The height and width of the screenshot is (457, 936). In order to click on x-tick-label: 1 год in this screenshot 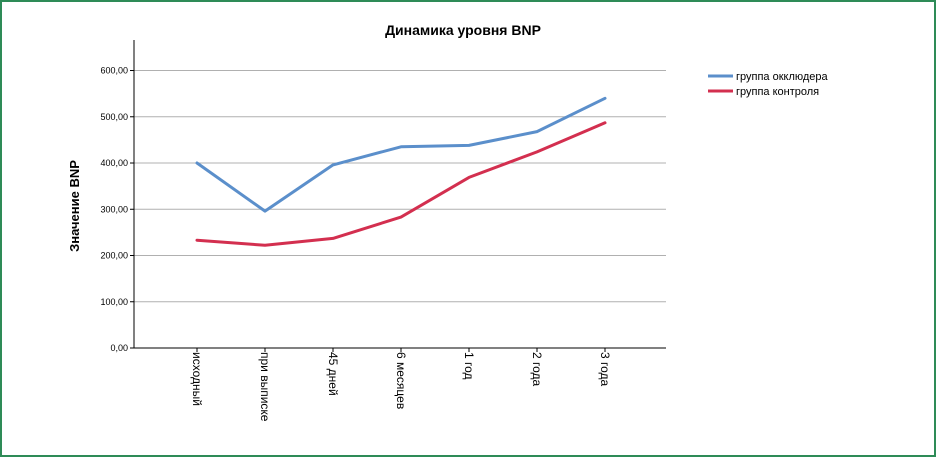, I will do `click(469, 366)`.